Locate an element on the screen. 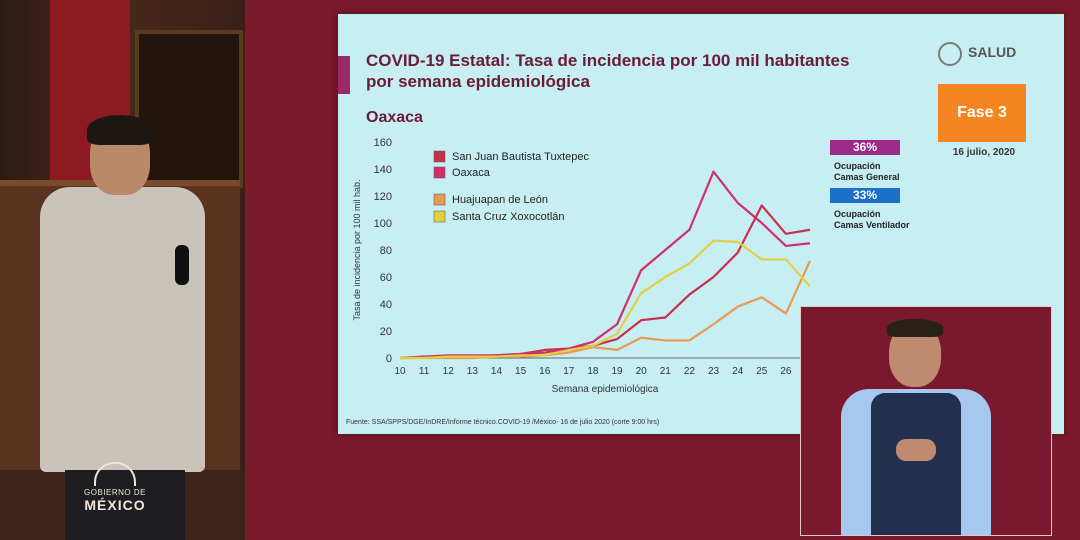 Image resolution: width=1080 pixels, height=540 pixels. occupancy-general-label-line1: Ocupación is located at coordinates (857, 166).